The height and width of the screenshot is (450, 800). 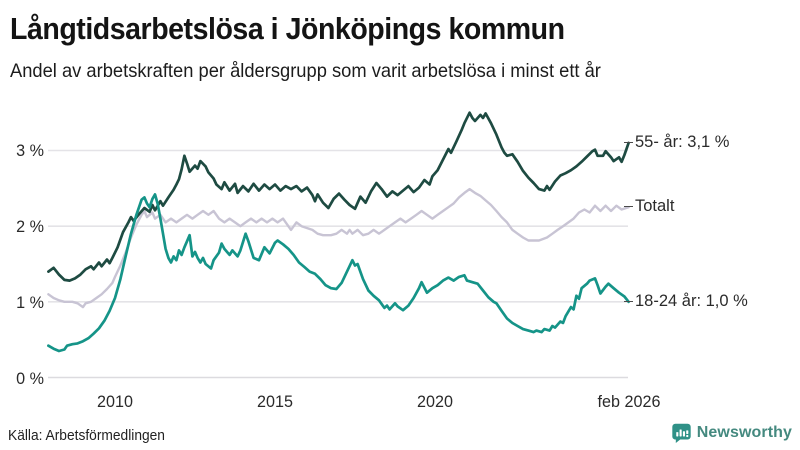 I want to click on series-label-totalt: Totalt, so click(x=649, y=206).